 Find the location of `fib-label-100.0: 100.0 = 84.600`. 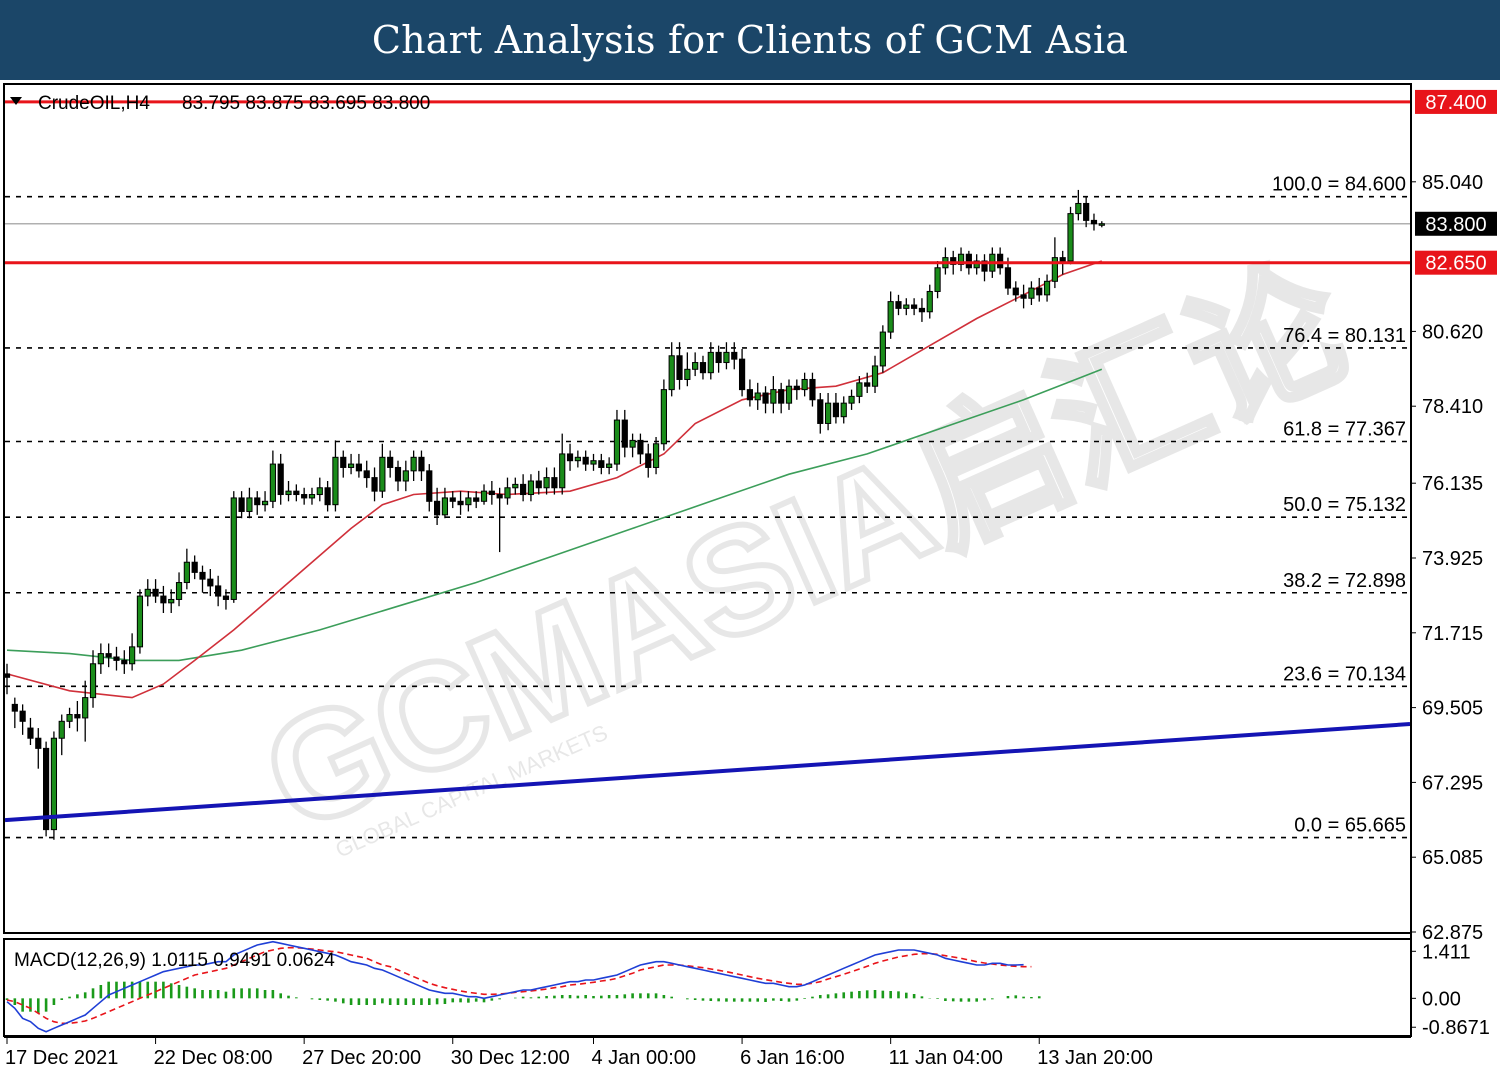

fib-label-100.0: 100.0 = 84.600 is located at coordinates (1339, 185).